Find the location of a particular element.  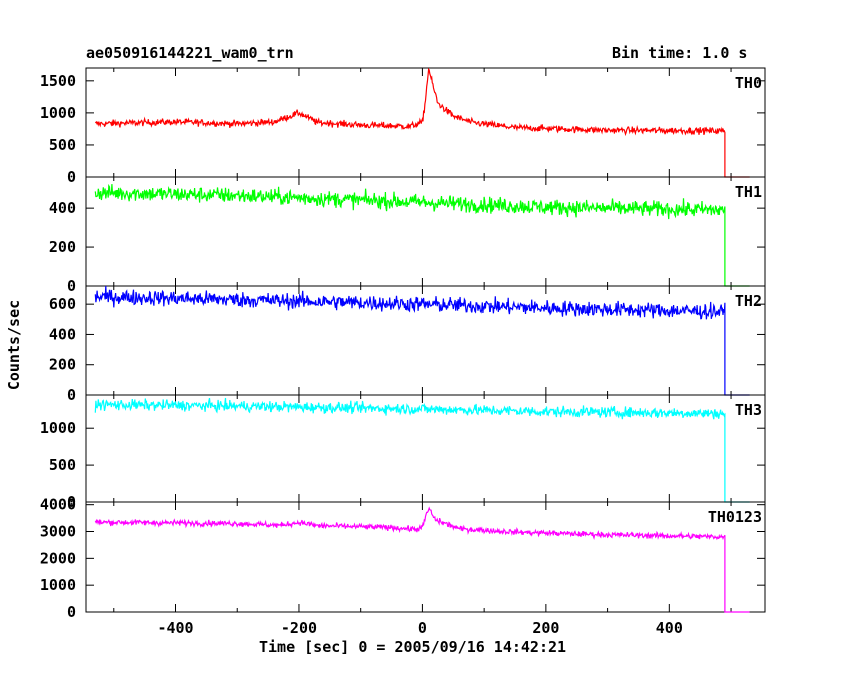

x-tick-label: 0 is located at coordinates (422, 628).